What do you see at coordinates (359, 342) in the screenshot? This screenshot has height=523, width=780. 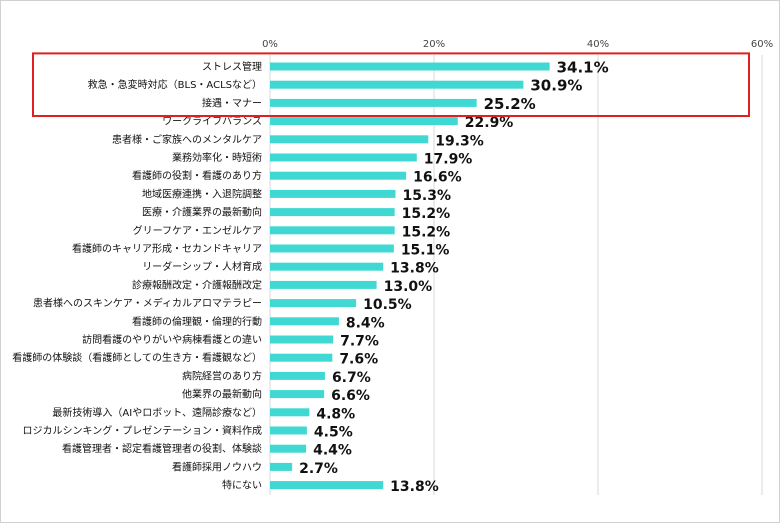 I see `value-label-15: 7.7%` at bounding box center [359, 342].